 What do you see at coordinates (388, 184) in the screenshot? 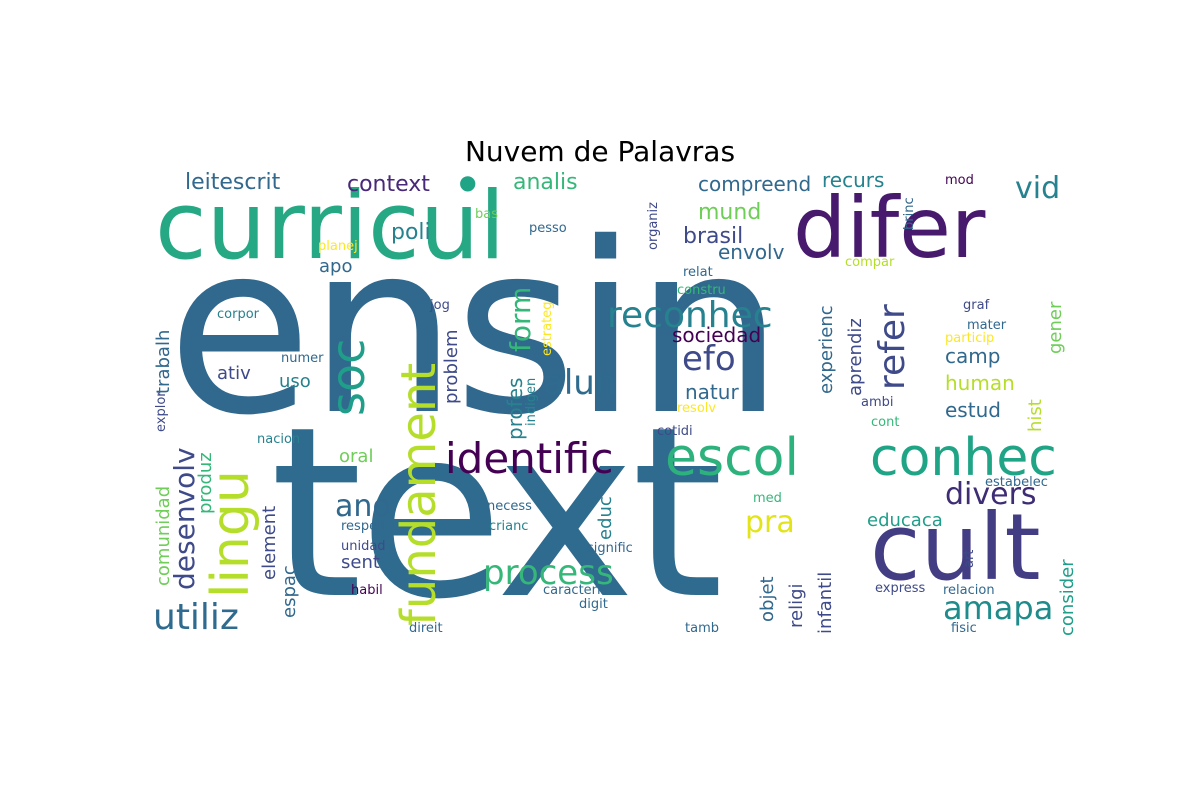
I see `word-context: context` at bounding box center [388, 184].